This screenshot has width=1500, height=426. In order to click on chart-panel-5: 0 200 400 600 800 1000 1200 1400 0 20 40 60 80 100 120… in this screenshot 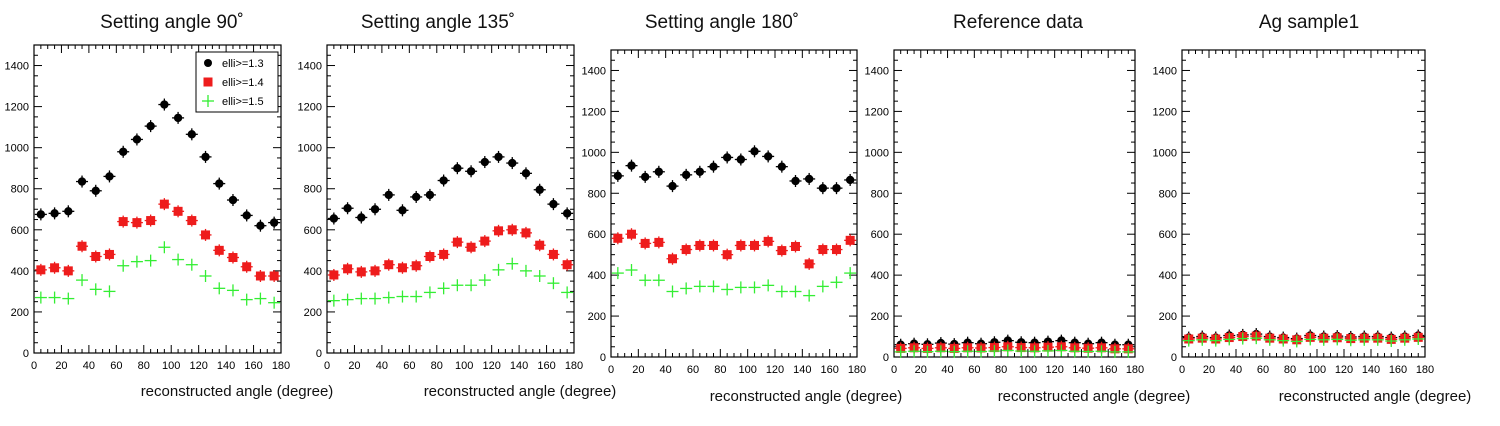, I will do `click(1293, 212)`.